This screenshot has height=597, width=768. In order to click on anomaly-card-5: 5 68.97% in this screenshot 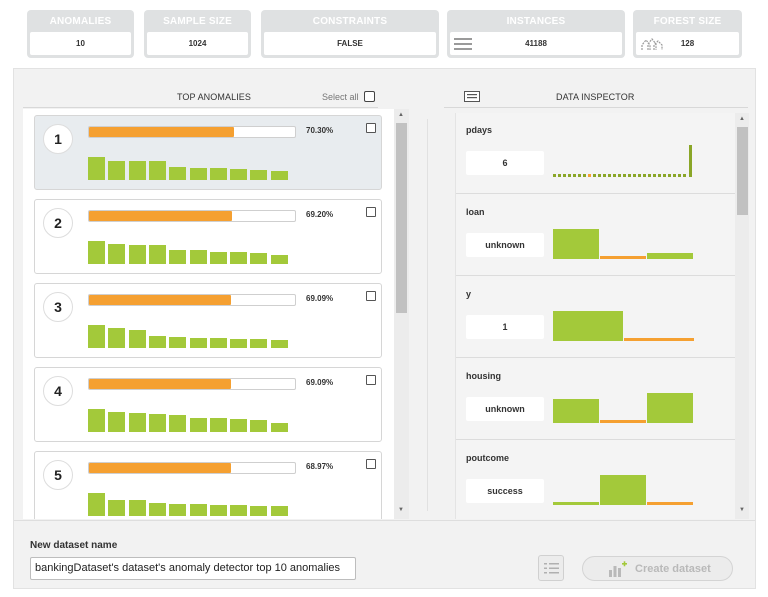, I will do `click(208, 485)`.